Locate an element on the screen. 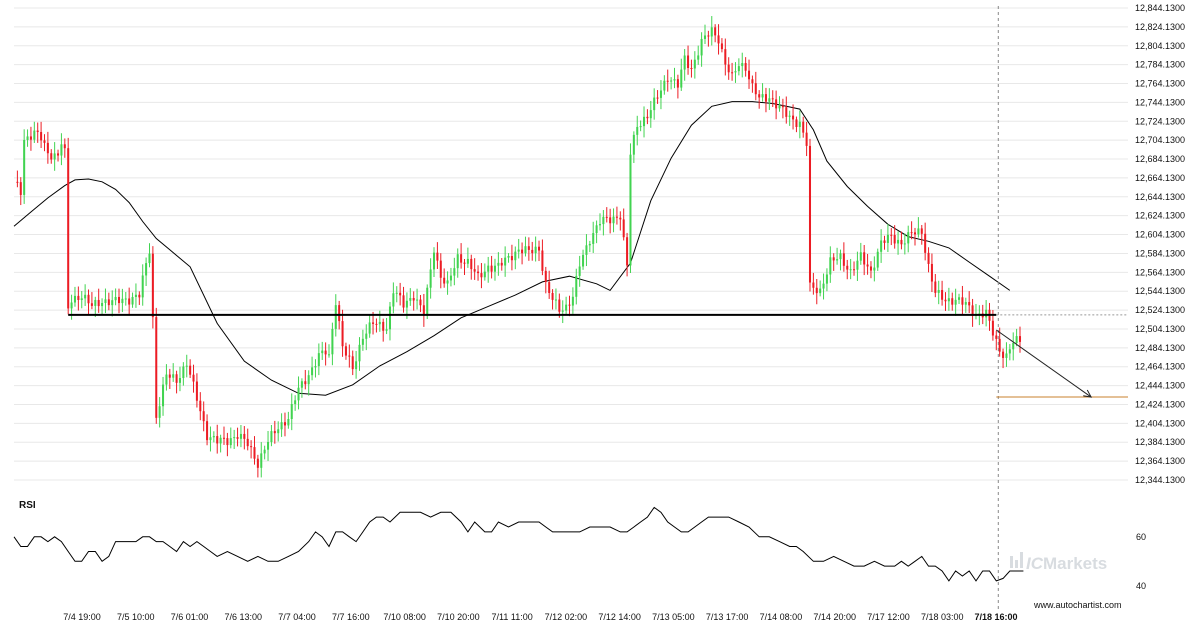 This screenshot has height=630, width=1200. time-tick-label: 7/14 20:00 is located at coordinates (834, 617).